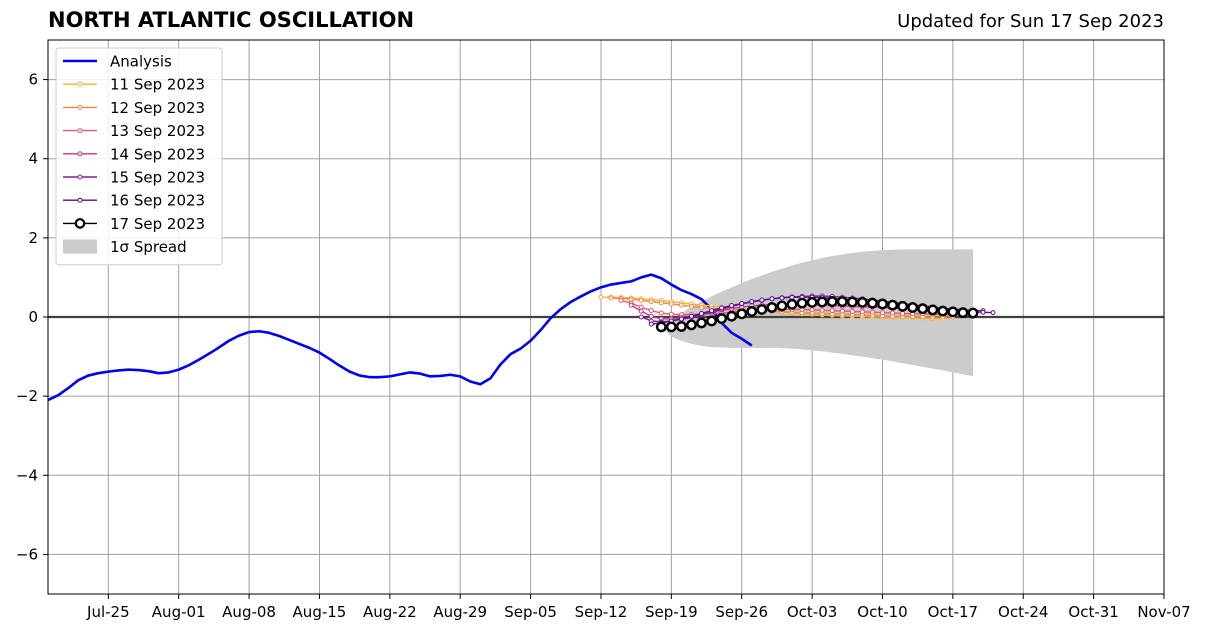 Image resolution: width=1205 pixels, height=633 pixels. I want to click on updated-date: Updated for Sun 17 Sep 2023, so click(1030, 21).